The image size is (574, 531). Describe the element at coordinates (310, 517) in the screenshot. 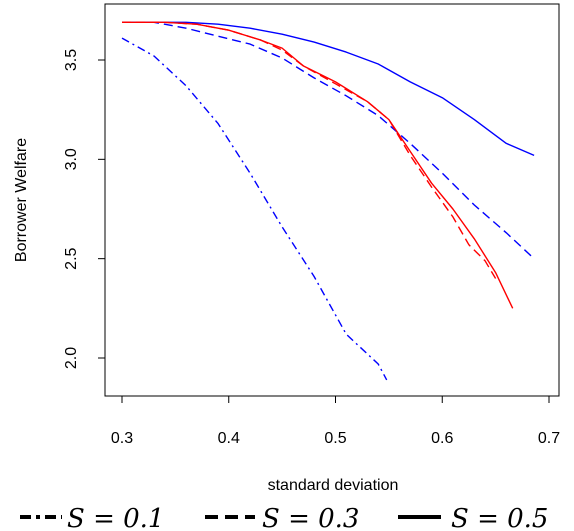

I see `legend-label-s03: S = 0.3` at that location.